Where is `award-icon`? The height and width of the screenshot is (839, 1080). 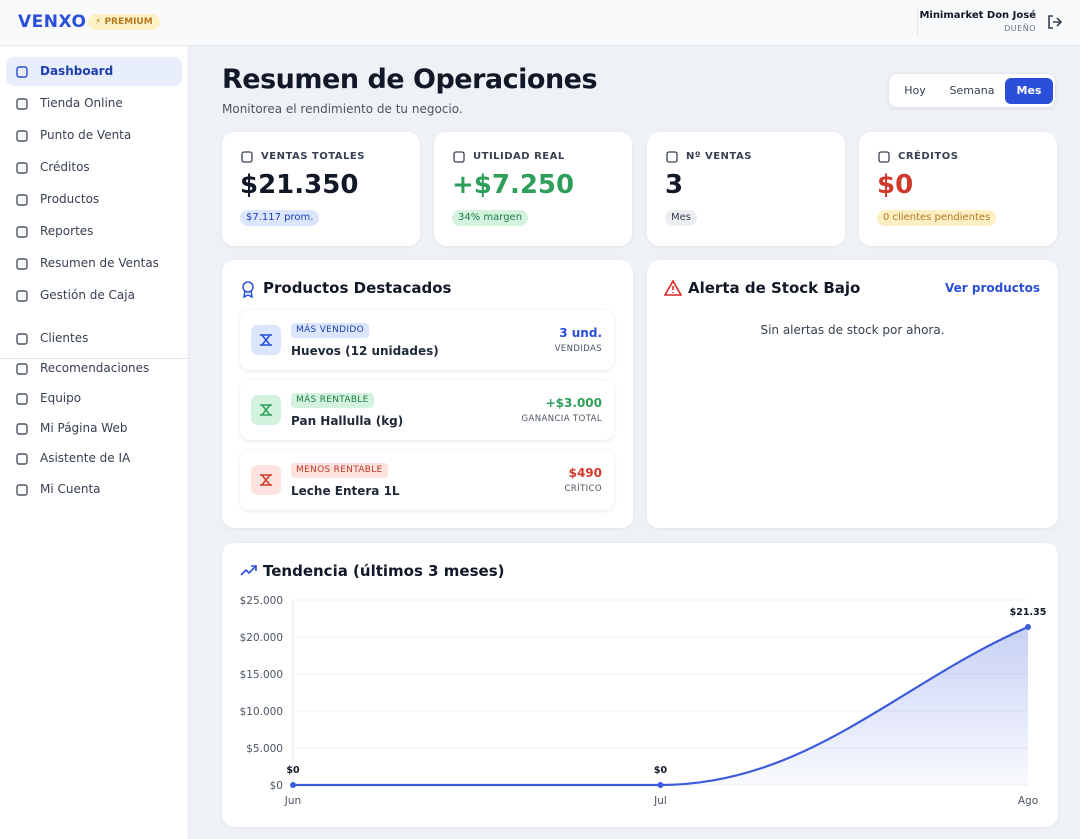
award-icon is located at coordinates (248, 289).